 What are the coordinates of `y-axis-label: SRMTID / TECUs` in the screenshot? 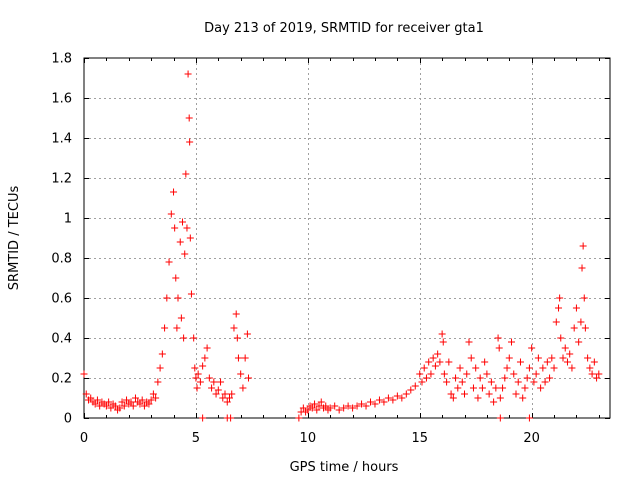 It's located at (14, 238).